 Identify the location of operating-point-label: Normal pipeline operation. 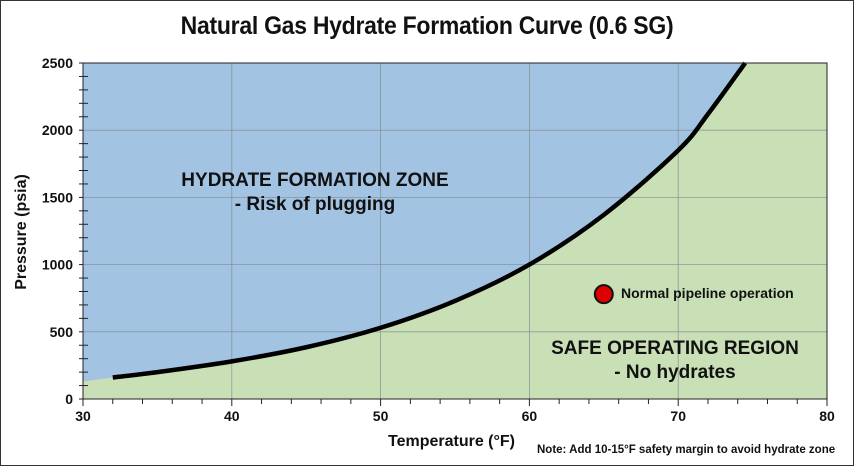
(707, 293).